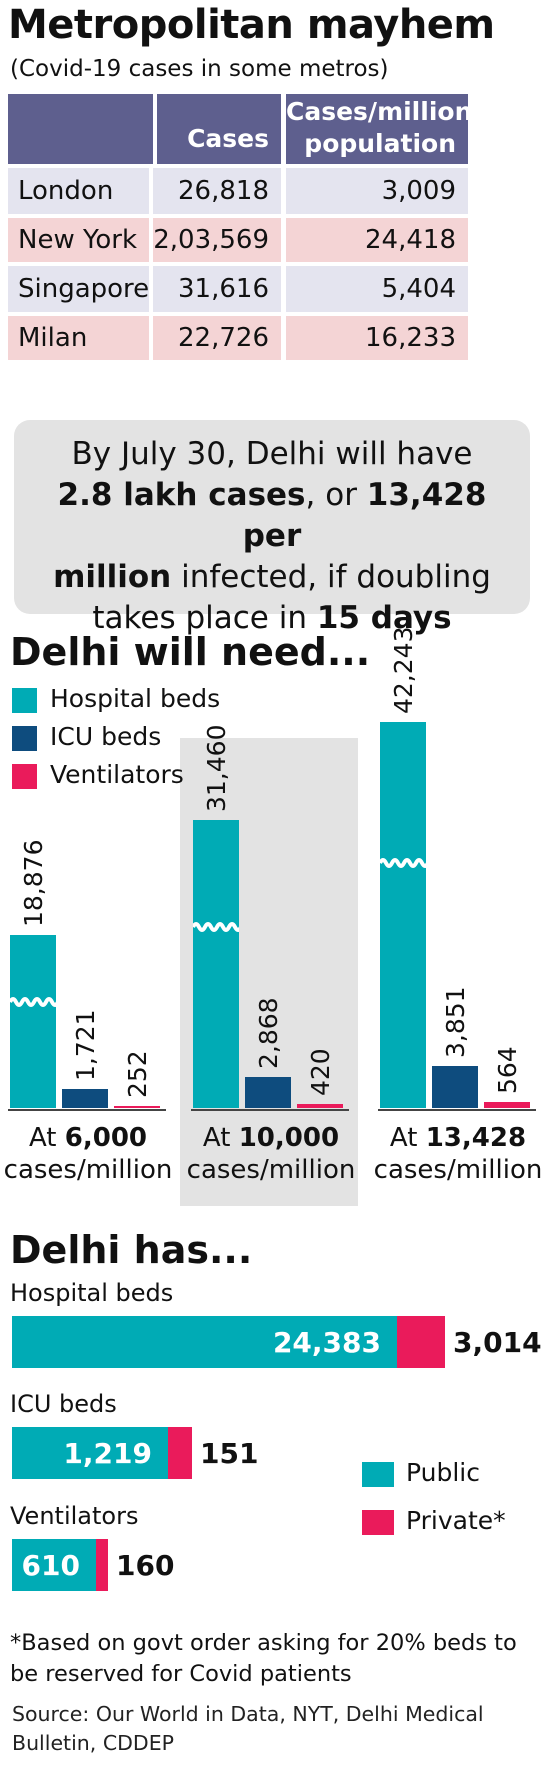 This screenshot has height=1773, width=547. I want to click on legend-swatch-ventilators, so click(24, 776).